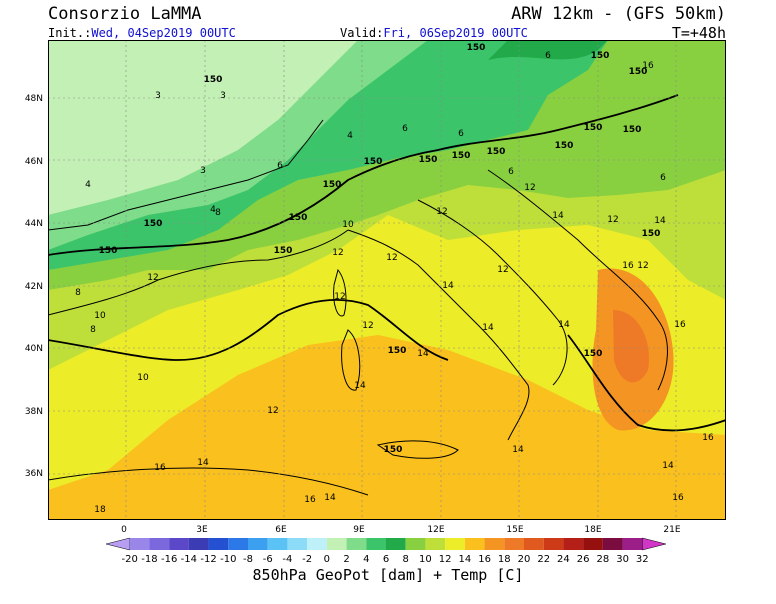 This screenshot has width=776, height=604. Describe the element at coordinates (435, 530) in the screenshot. I see `lon-tick-label: 12E` at that location.